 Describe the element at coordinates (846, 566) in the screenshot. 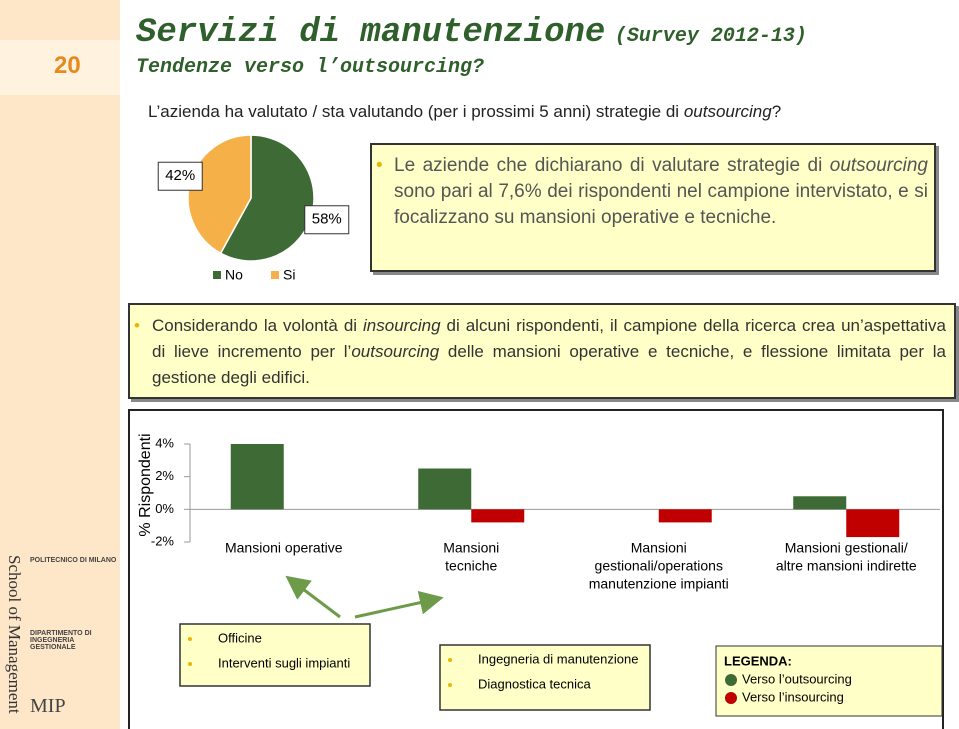

I see `x-tick-label: altre mansioni indirette` at that location.